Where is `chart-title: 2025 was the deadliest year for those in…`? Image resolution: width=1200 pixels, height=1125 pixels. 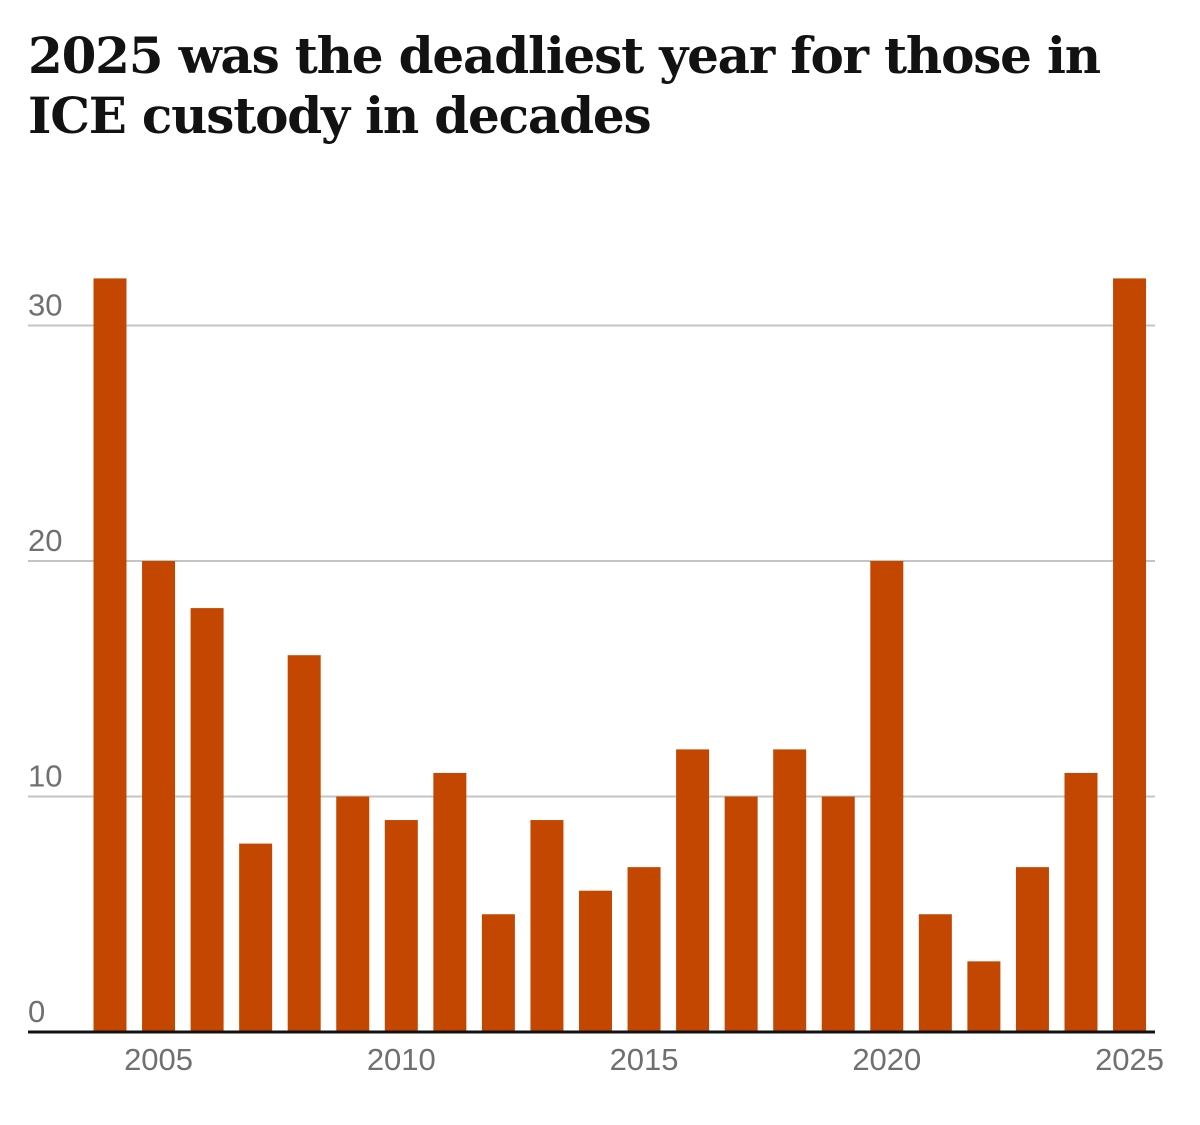 chart-title: 2025 was the deadliest year for those in… is located at coordinates (564, 85).